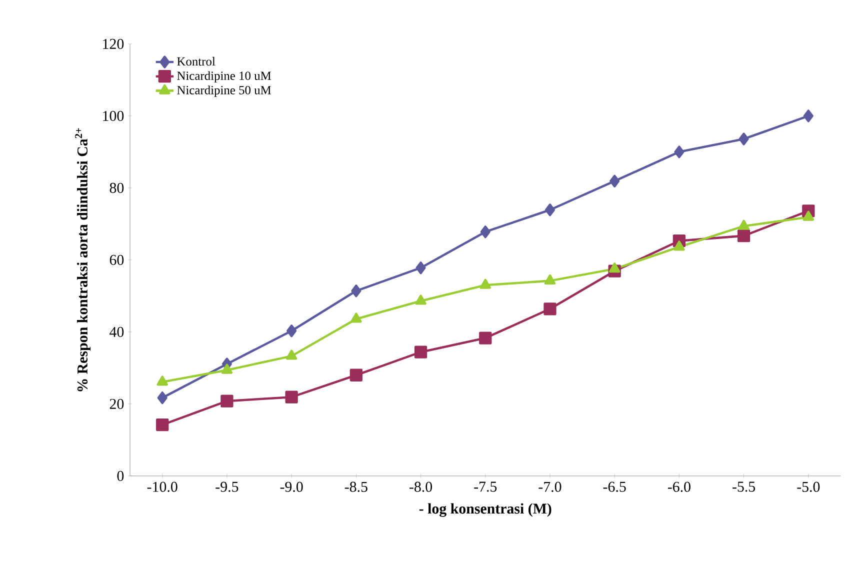 The height and width of the screenshot is (586, 864). What do you see at coordinates (679, 487) in the screenshot?
I see `x-tick-label: -6.0` at bounding box center [679, 487].